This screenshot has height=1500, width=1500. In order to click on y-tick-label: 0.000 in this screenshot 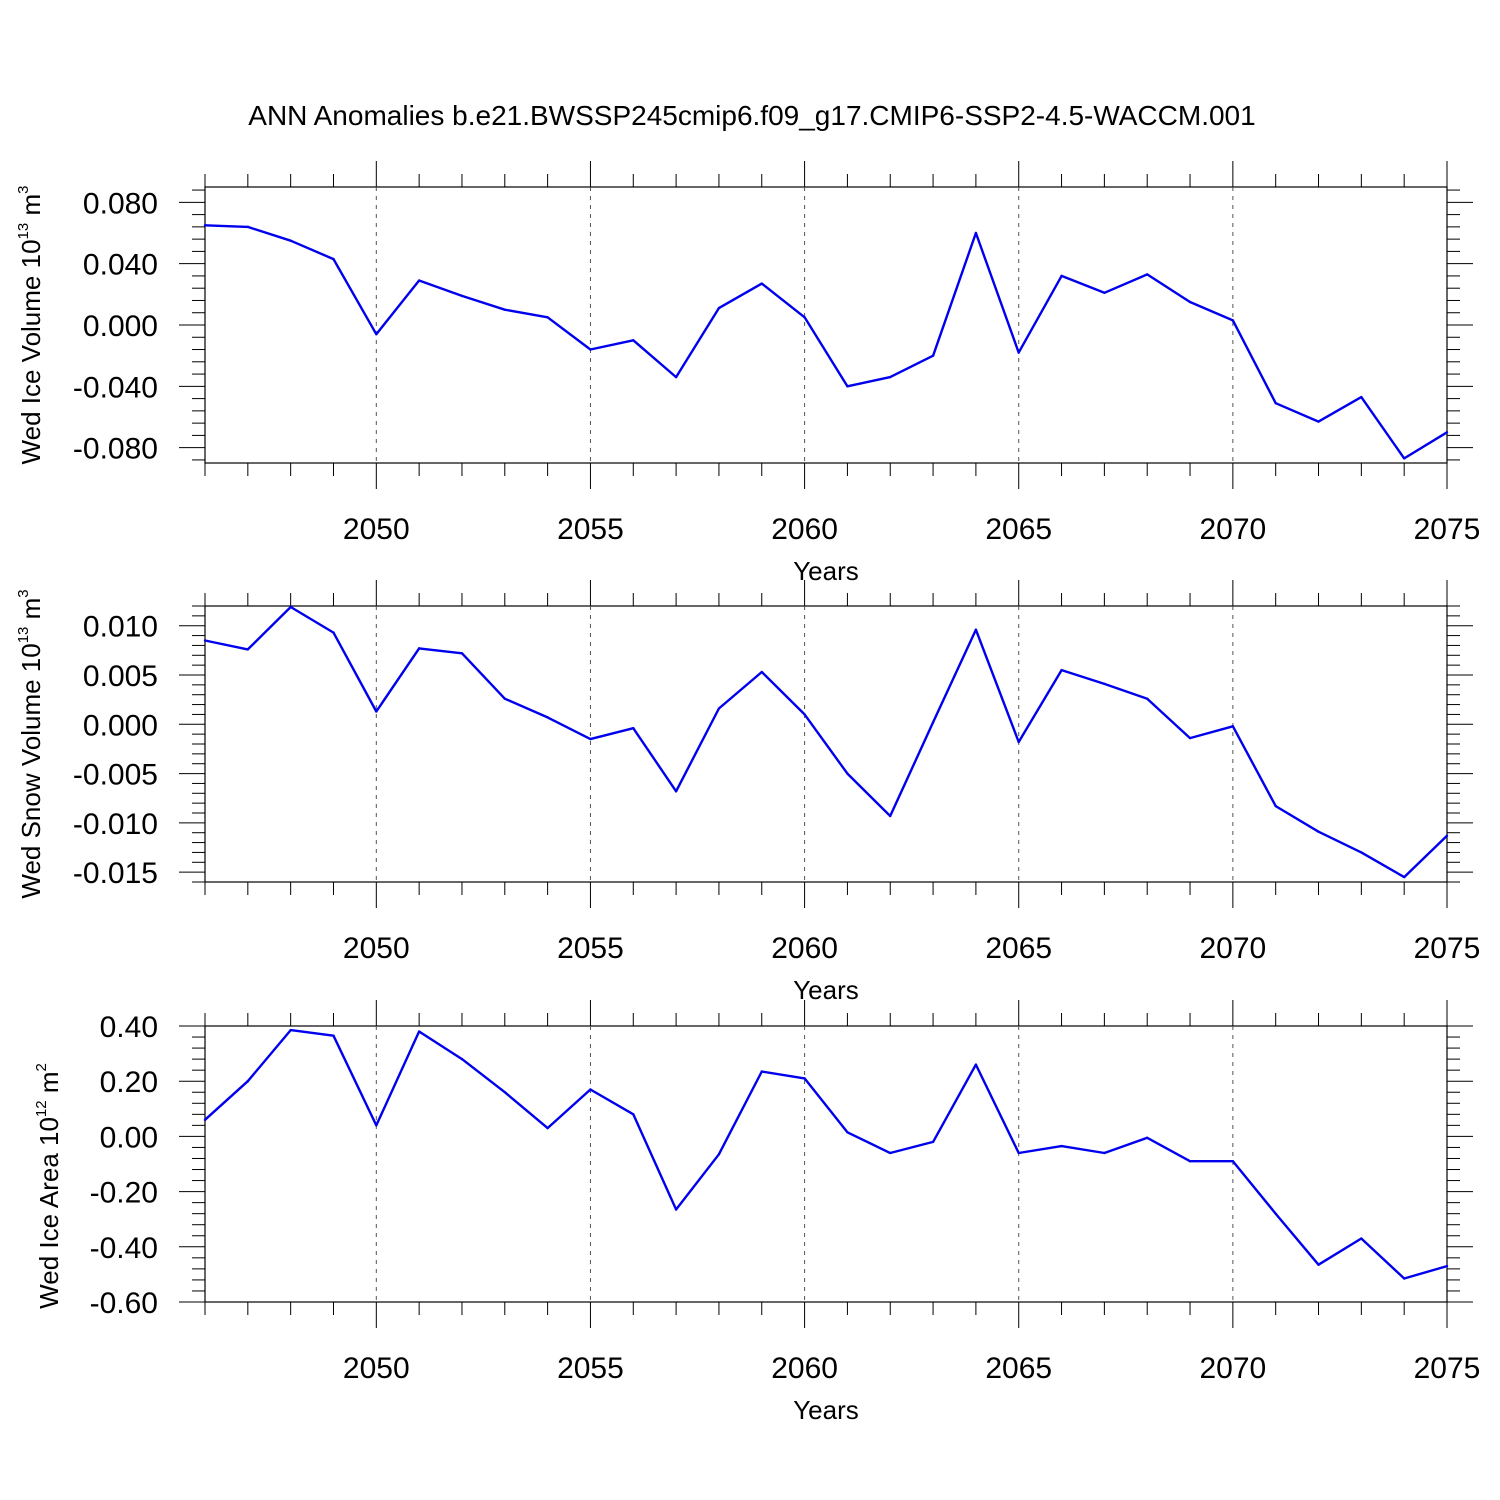, I will do `click(120, 725)`.